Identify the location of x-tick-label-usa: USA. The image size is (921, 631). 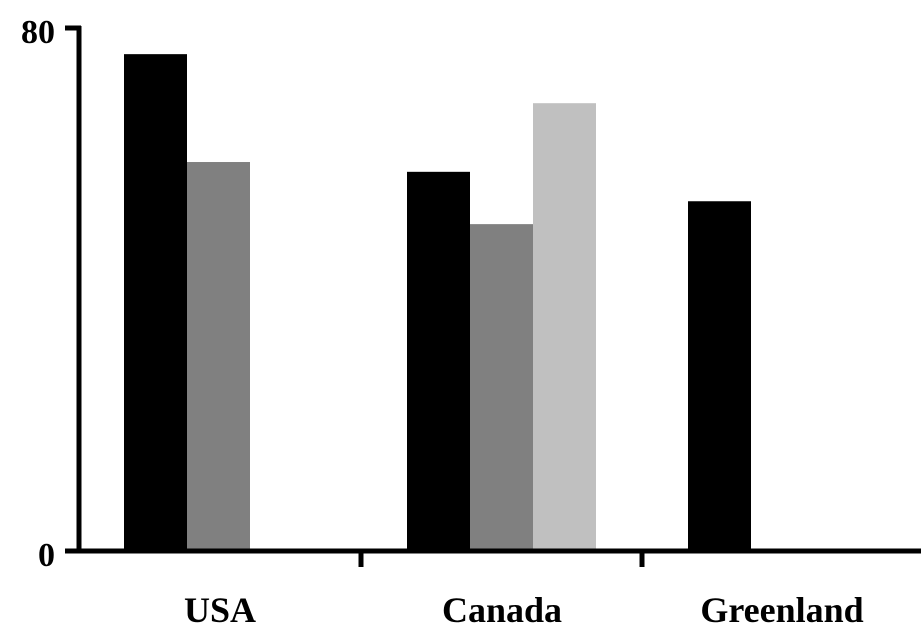
(220, 610).